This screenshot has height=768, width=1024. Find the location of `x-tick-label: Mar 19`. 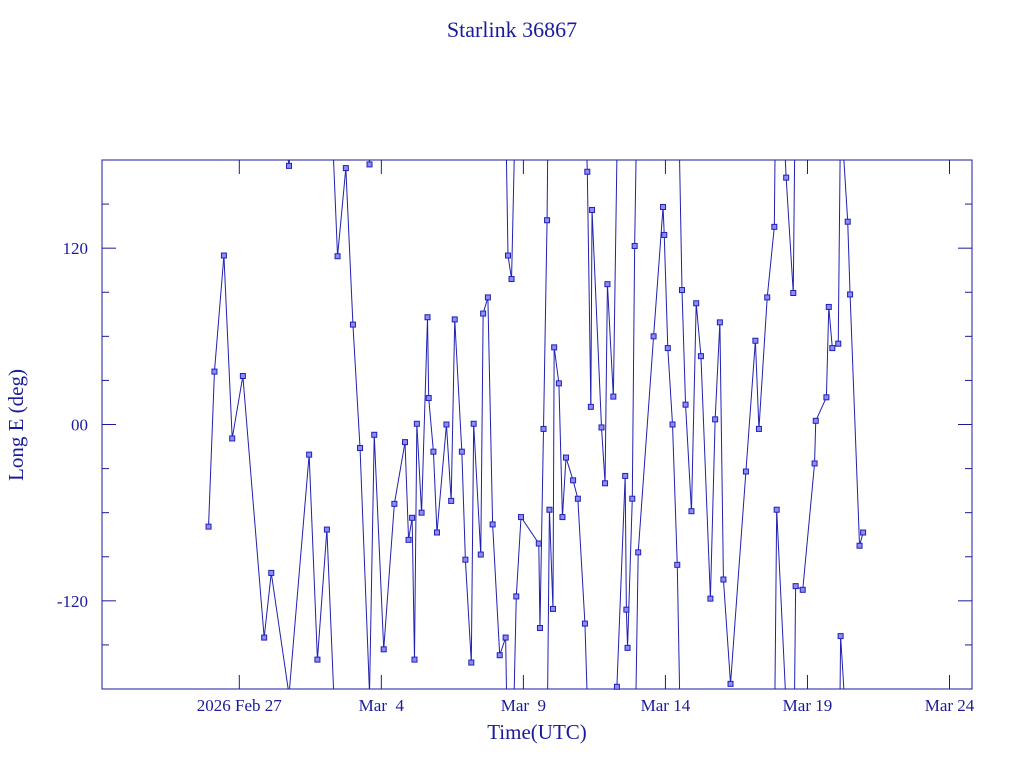

x-tick-label: Mar 19 is located at coordinates (808, 705).